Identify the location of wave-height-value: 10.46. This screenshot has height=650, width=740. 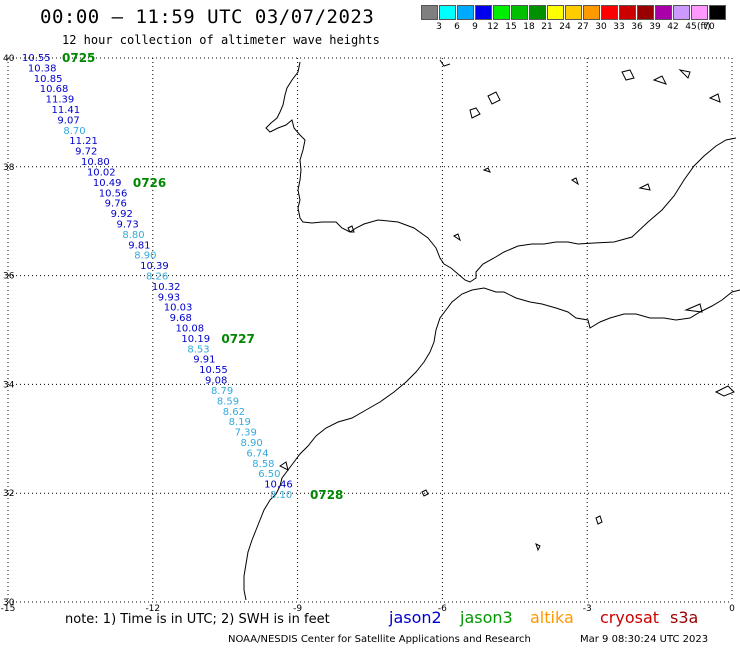
(278, 485).